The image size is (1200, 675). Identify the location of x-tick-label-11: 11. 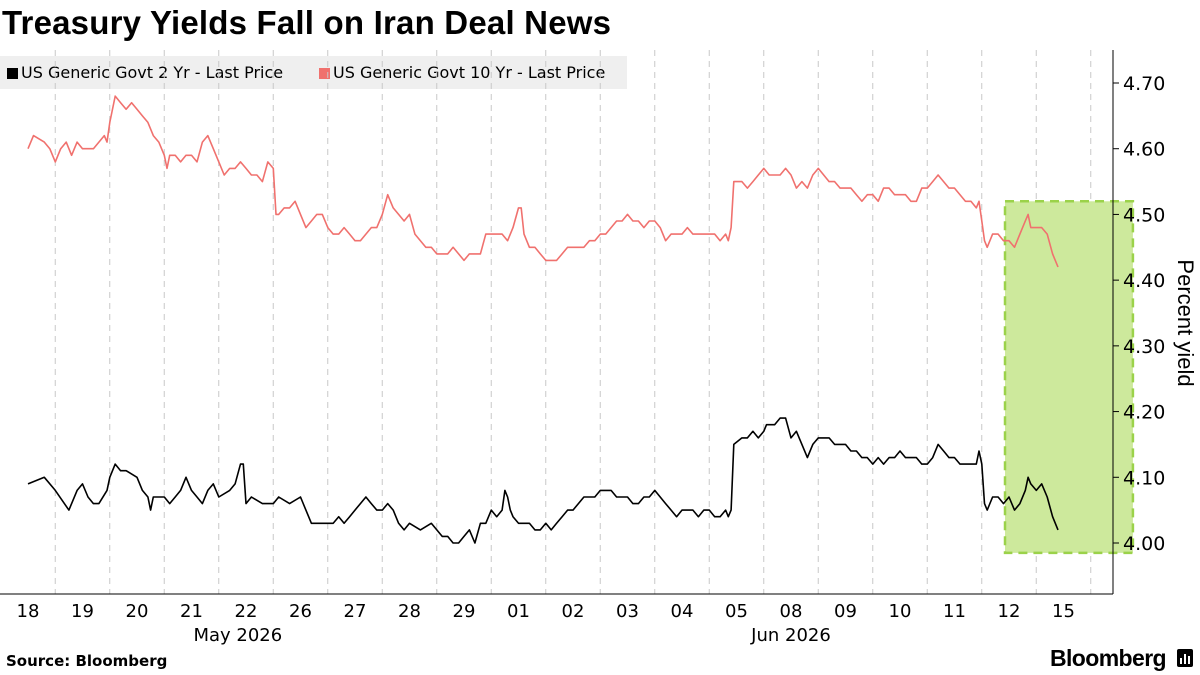
(954, 611).